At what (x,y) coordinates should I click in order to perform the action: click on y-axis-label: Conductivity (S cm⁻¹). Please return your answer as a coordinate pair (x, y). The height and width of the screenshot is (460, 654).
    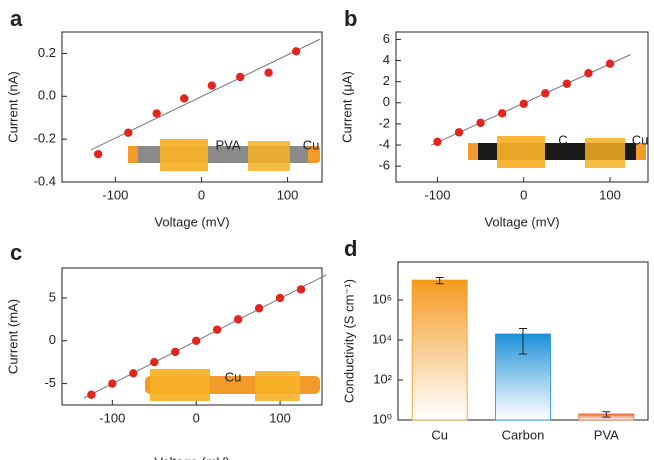
    Looking at the image, I should click on (348, 341).